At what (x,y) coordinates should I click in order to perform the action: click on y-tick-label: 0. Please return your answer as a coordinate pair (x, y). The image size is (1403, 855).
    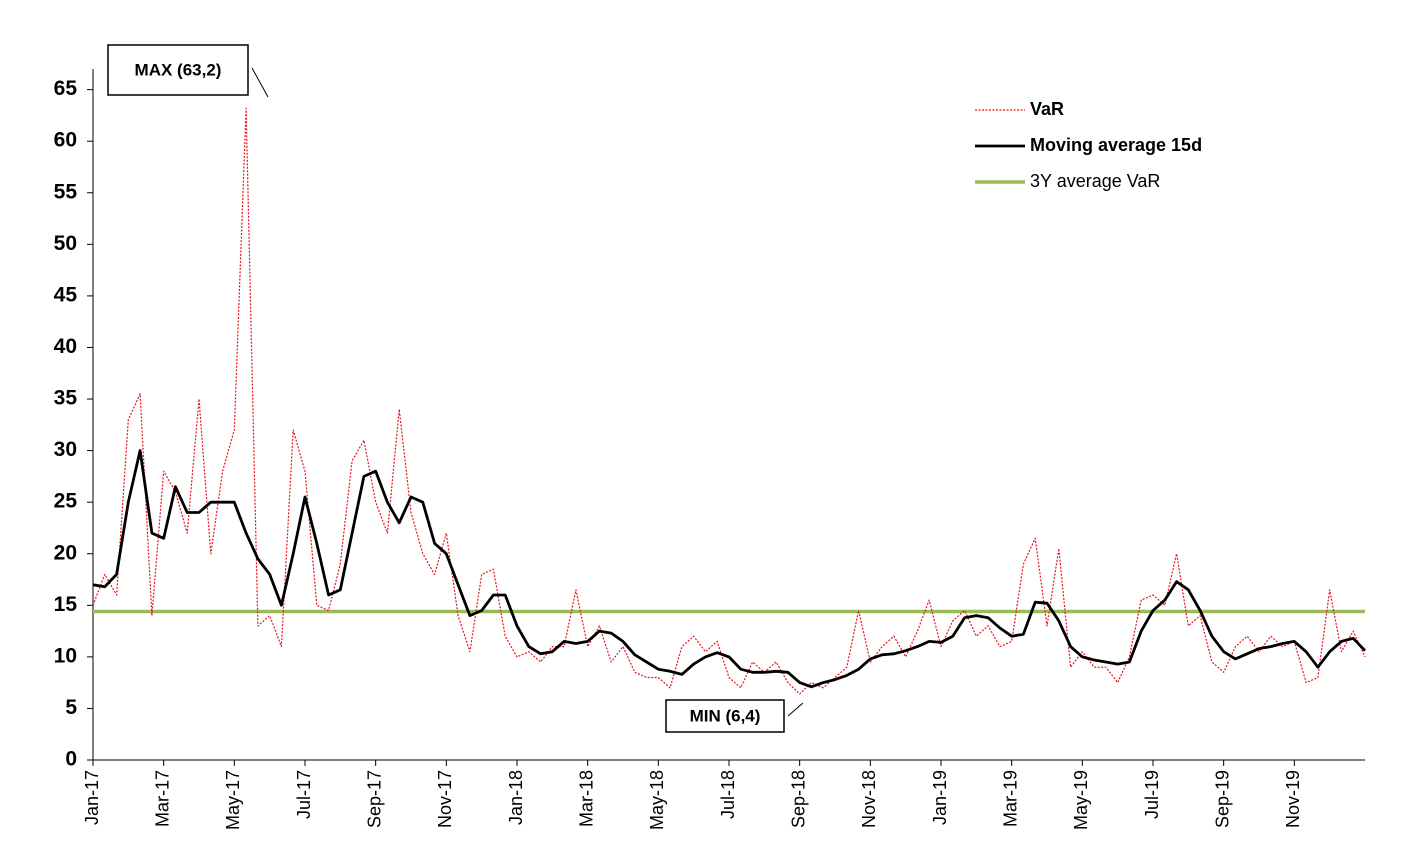
    Looking at the image, I should click on (71, 759).